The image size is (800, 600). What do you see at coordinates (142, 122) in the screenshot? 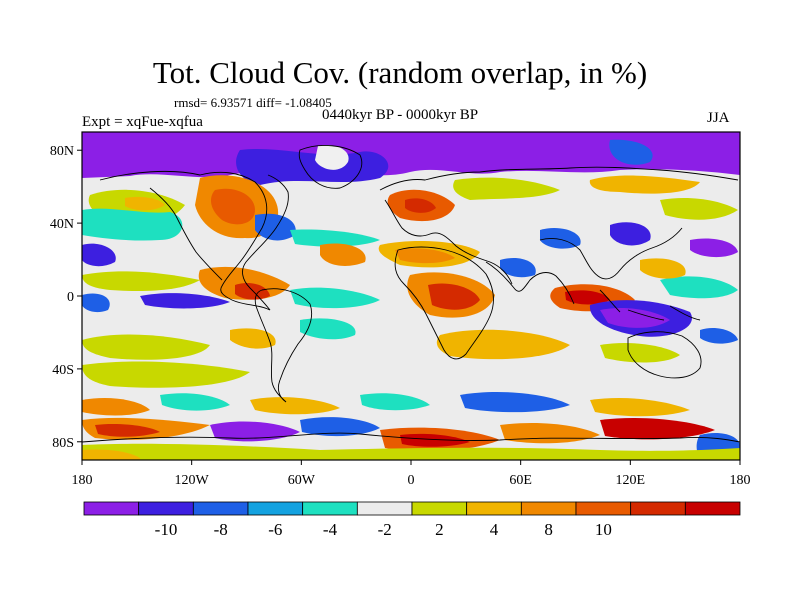
I see `experiment-label: Expt = xqFue-xqfua` at bounding box center [142, 122].